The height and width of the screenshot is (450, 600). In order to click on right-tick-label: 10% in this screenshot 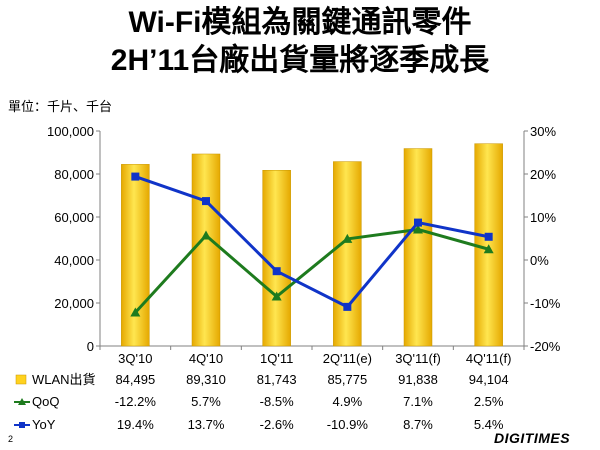, I will do `click(543, 217)`.